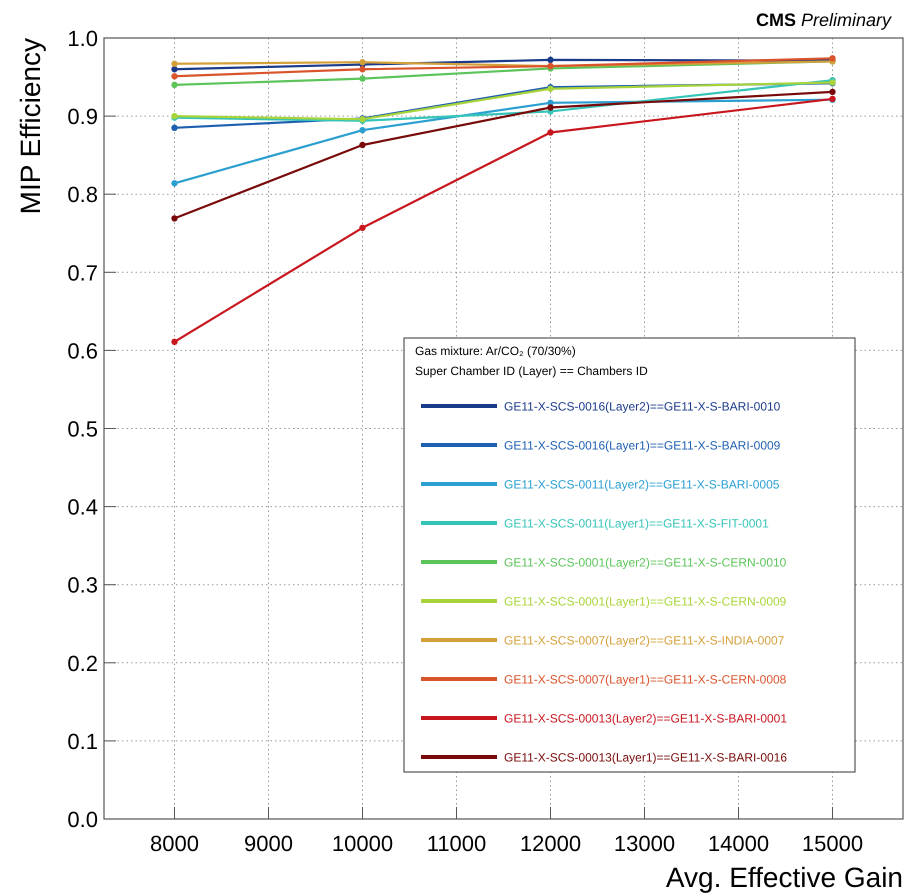 The height and width of the screenshot is (894, 905). I want to click on x-tick-label: 14000, so click(739, 843).